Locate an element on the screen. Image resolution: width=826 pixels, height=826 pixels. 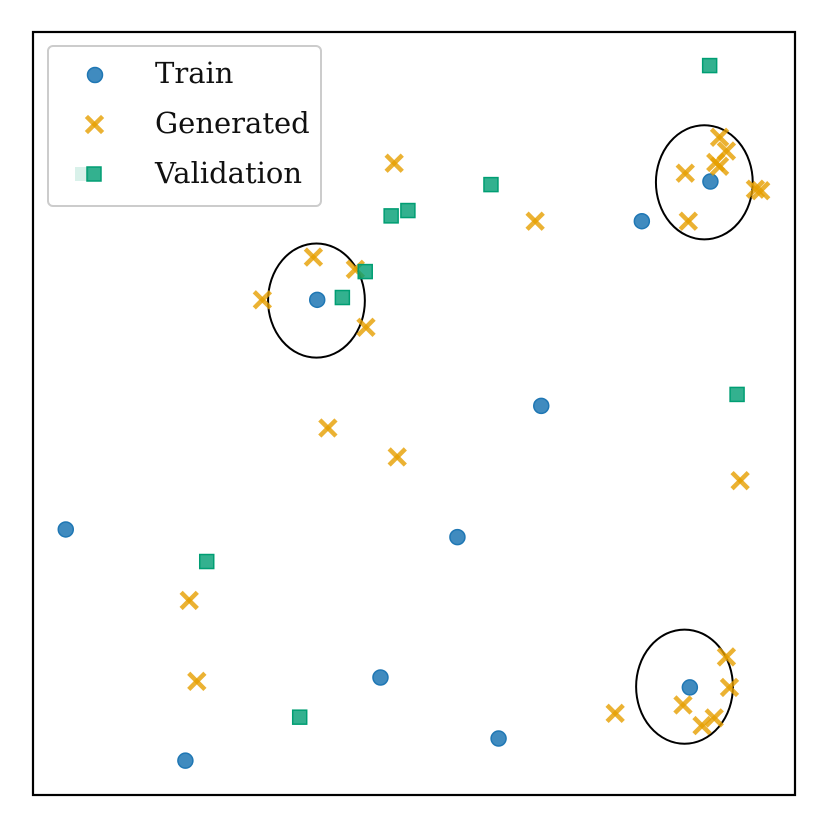
legend-box is located at coordinates (184, 126).